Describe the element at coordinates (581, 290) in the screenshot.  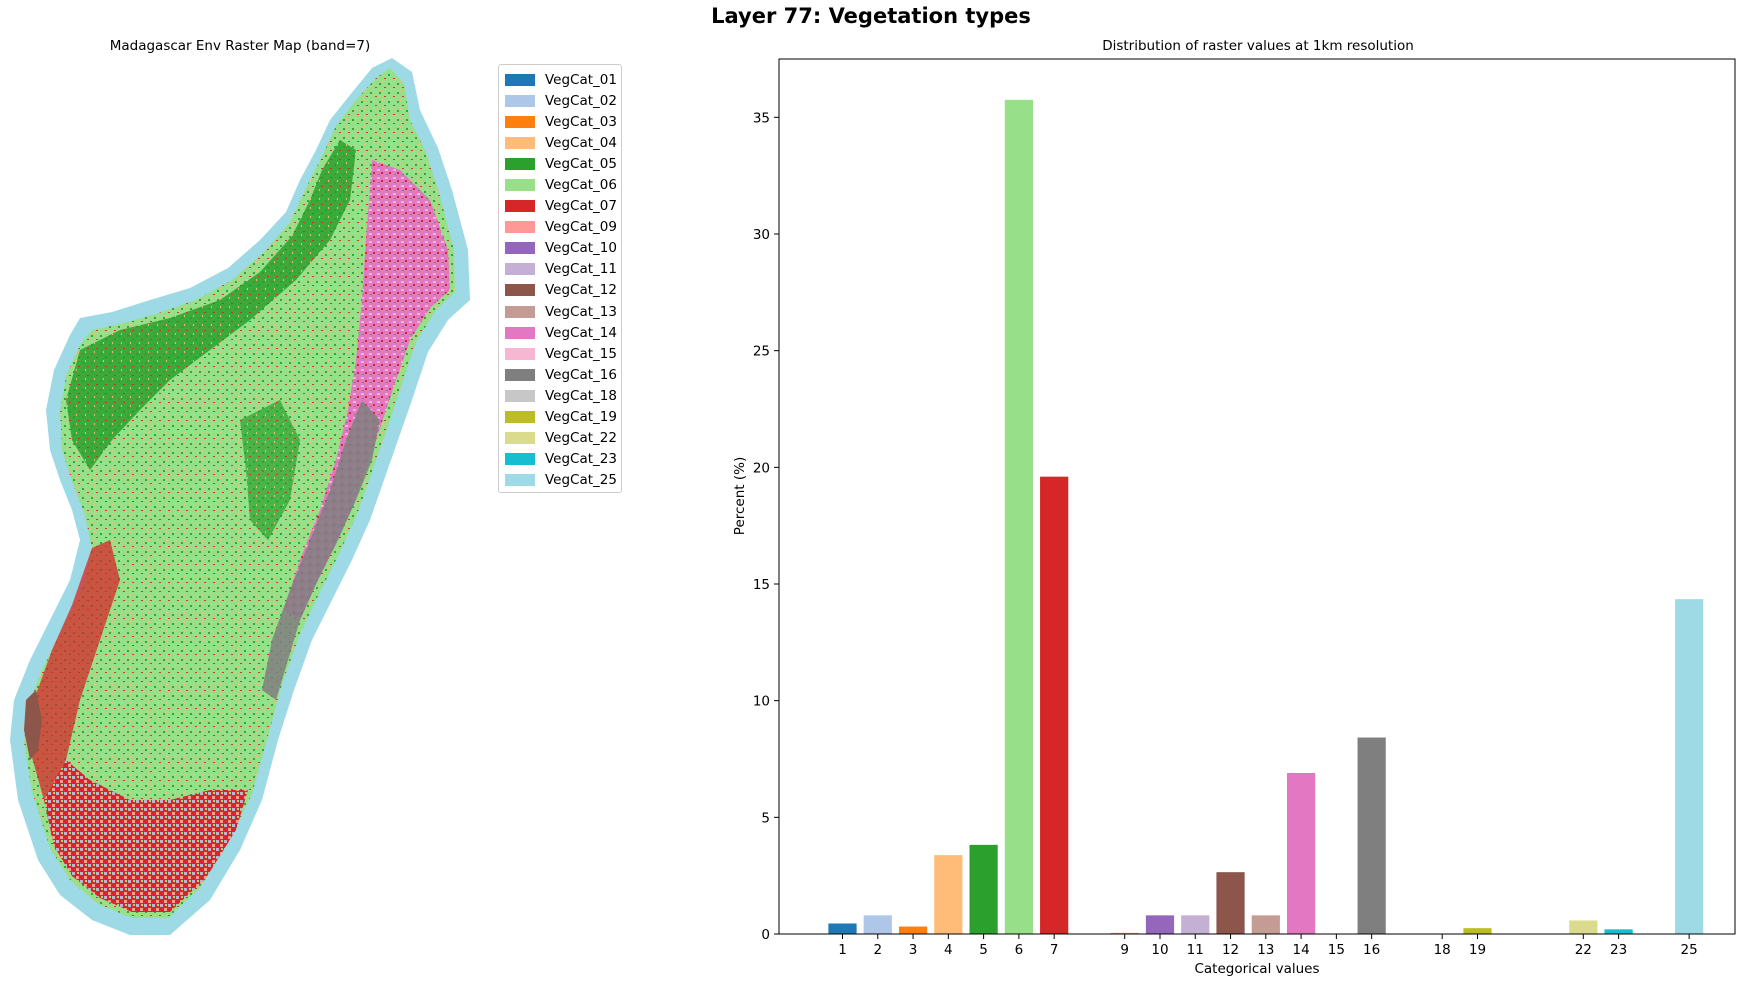
I see `legend-label: VegCat_12` at that location.